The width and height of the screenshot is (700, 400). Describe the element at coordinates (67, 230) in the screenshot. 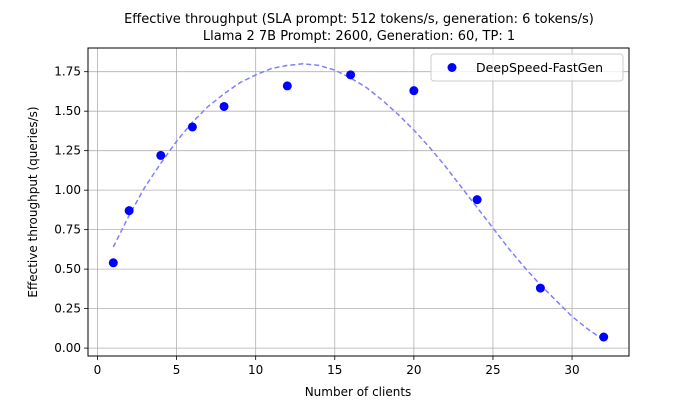

I see `y-tick-label: 0.75` at that location.